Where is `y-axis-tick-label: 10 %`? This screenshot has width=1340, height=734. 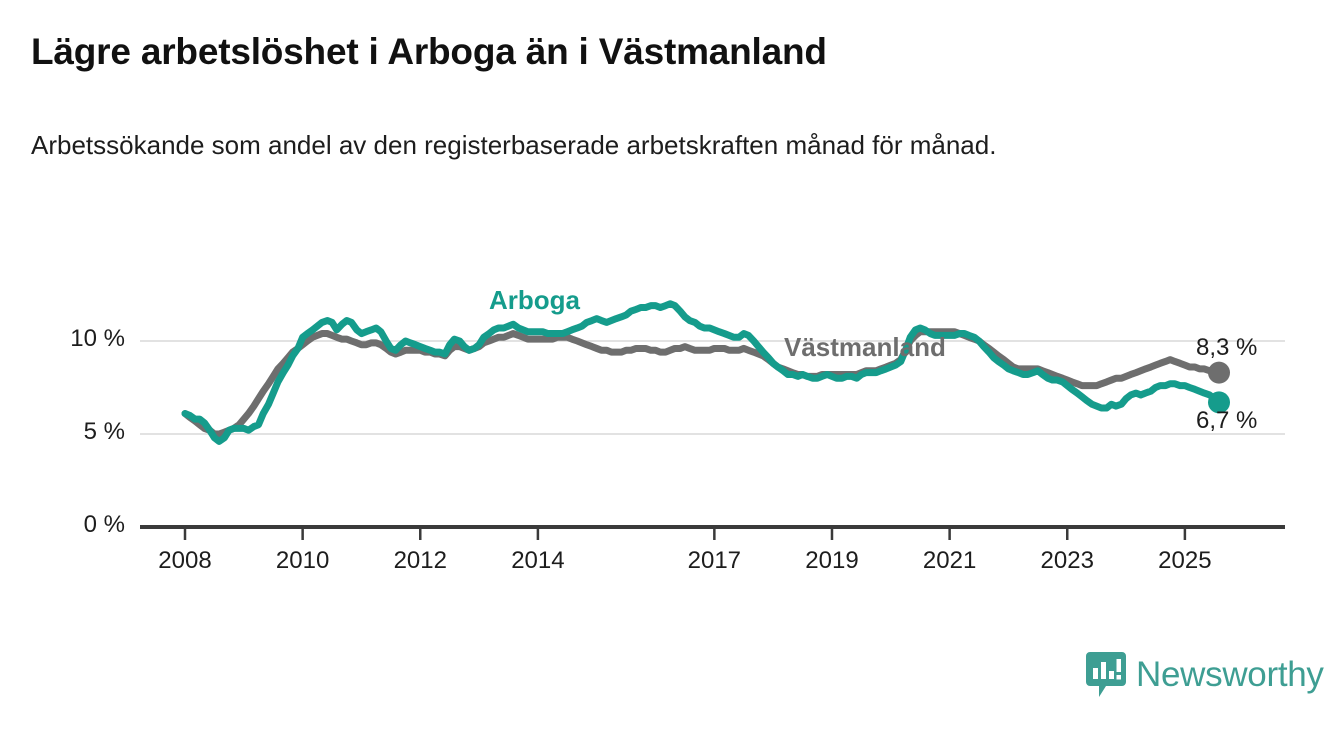
y-axis-tick-label: 10 % is located at coordinates (97, 338).